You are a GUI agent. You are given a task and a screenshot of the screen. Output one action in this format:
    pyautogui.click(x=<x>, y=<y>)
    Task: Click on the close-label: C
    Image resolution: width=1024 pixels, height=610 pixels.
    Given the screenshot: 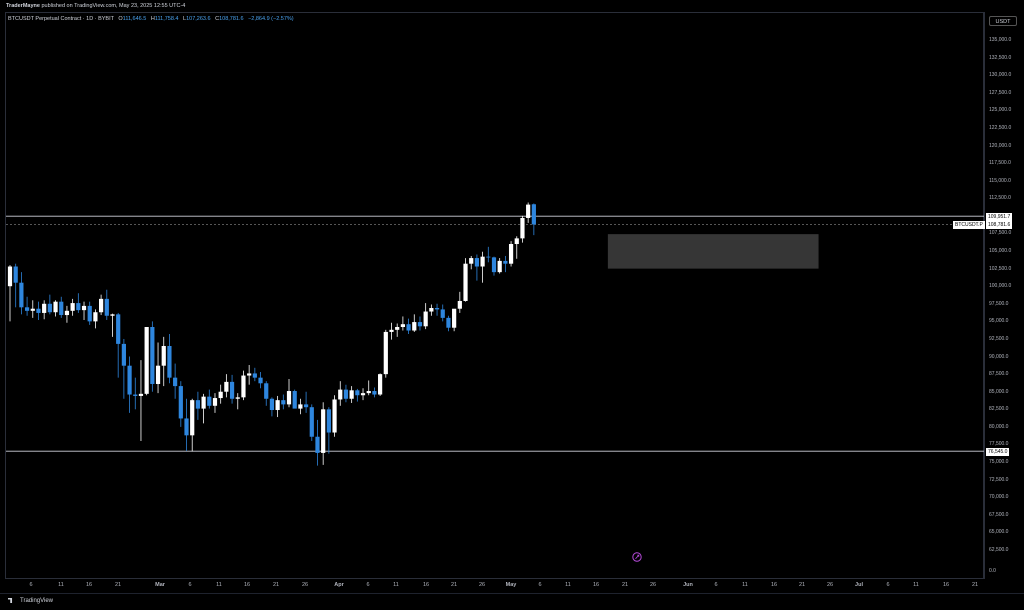 What is the action you would take?
    pyautogui.click(x=217, y=19)
    